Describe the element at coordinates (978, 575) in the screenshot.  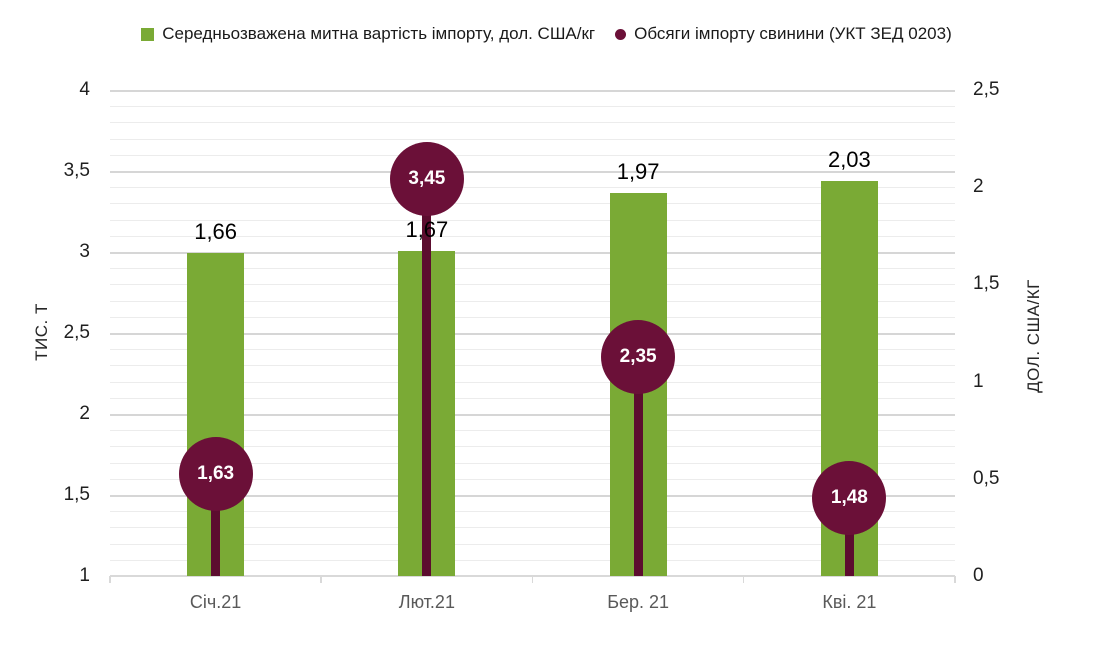
I see `right-axis-tick-label: 0` at that location.